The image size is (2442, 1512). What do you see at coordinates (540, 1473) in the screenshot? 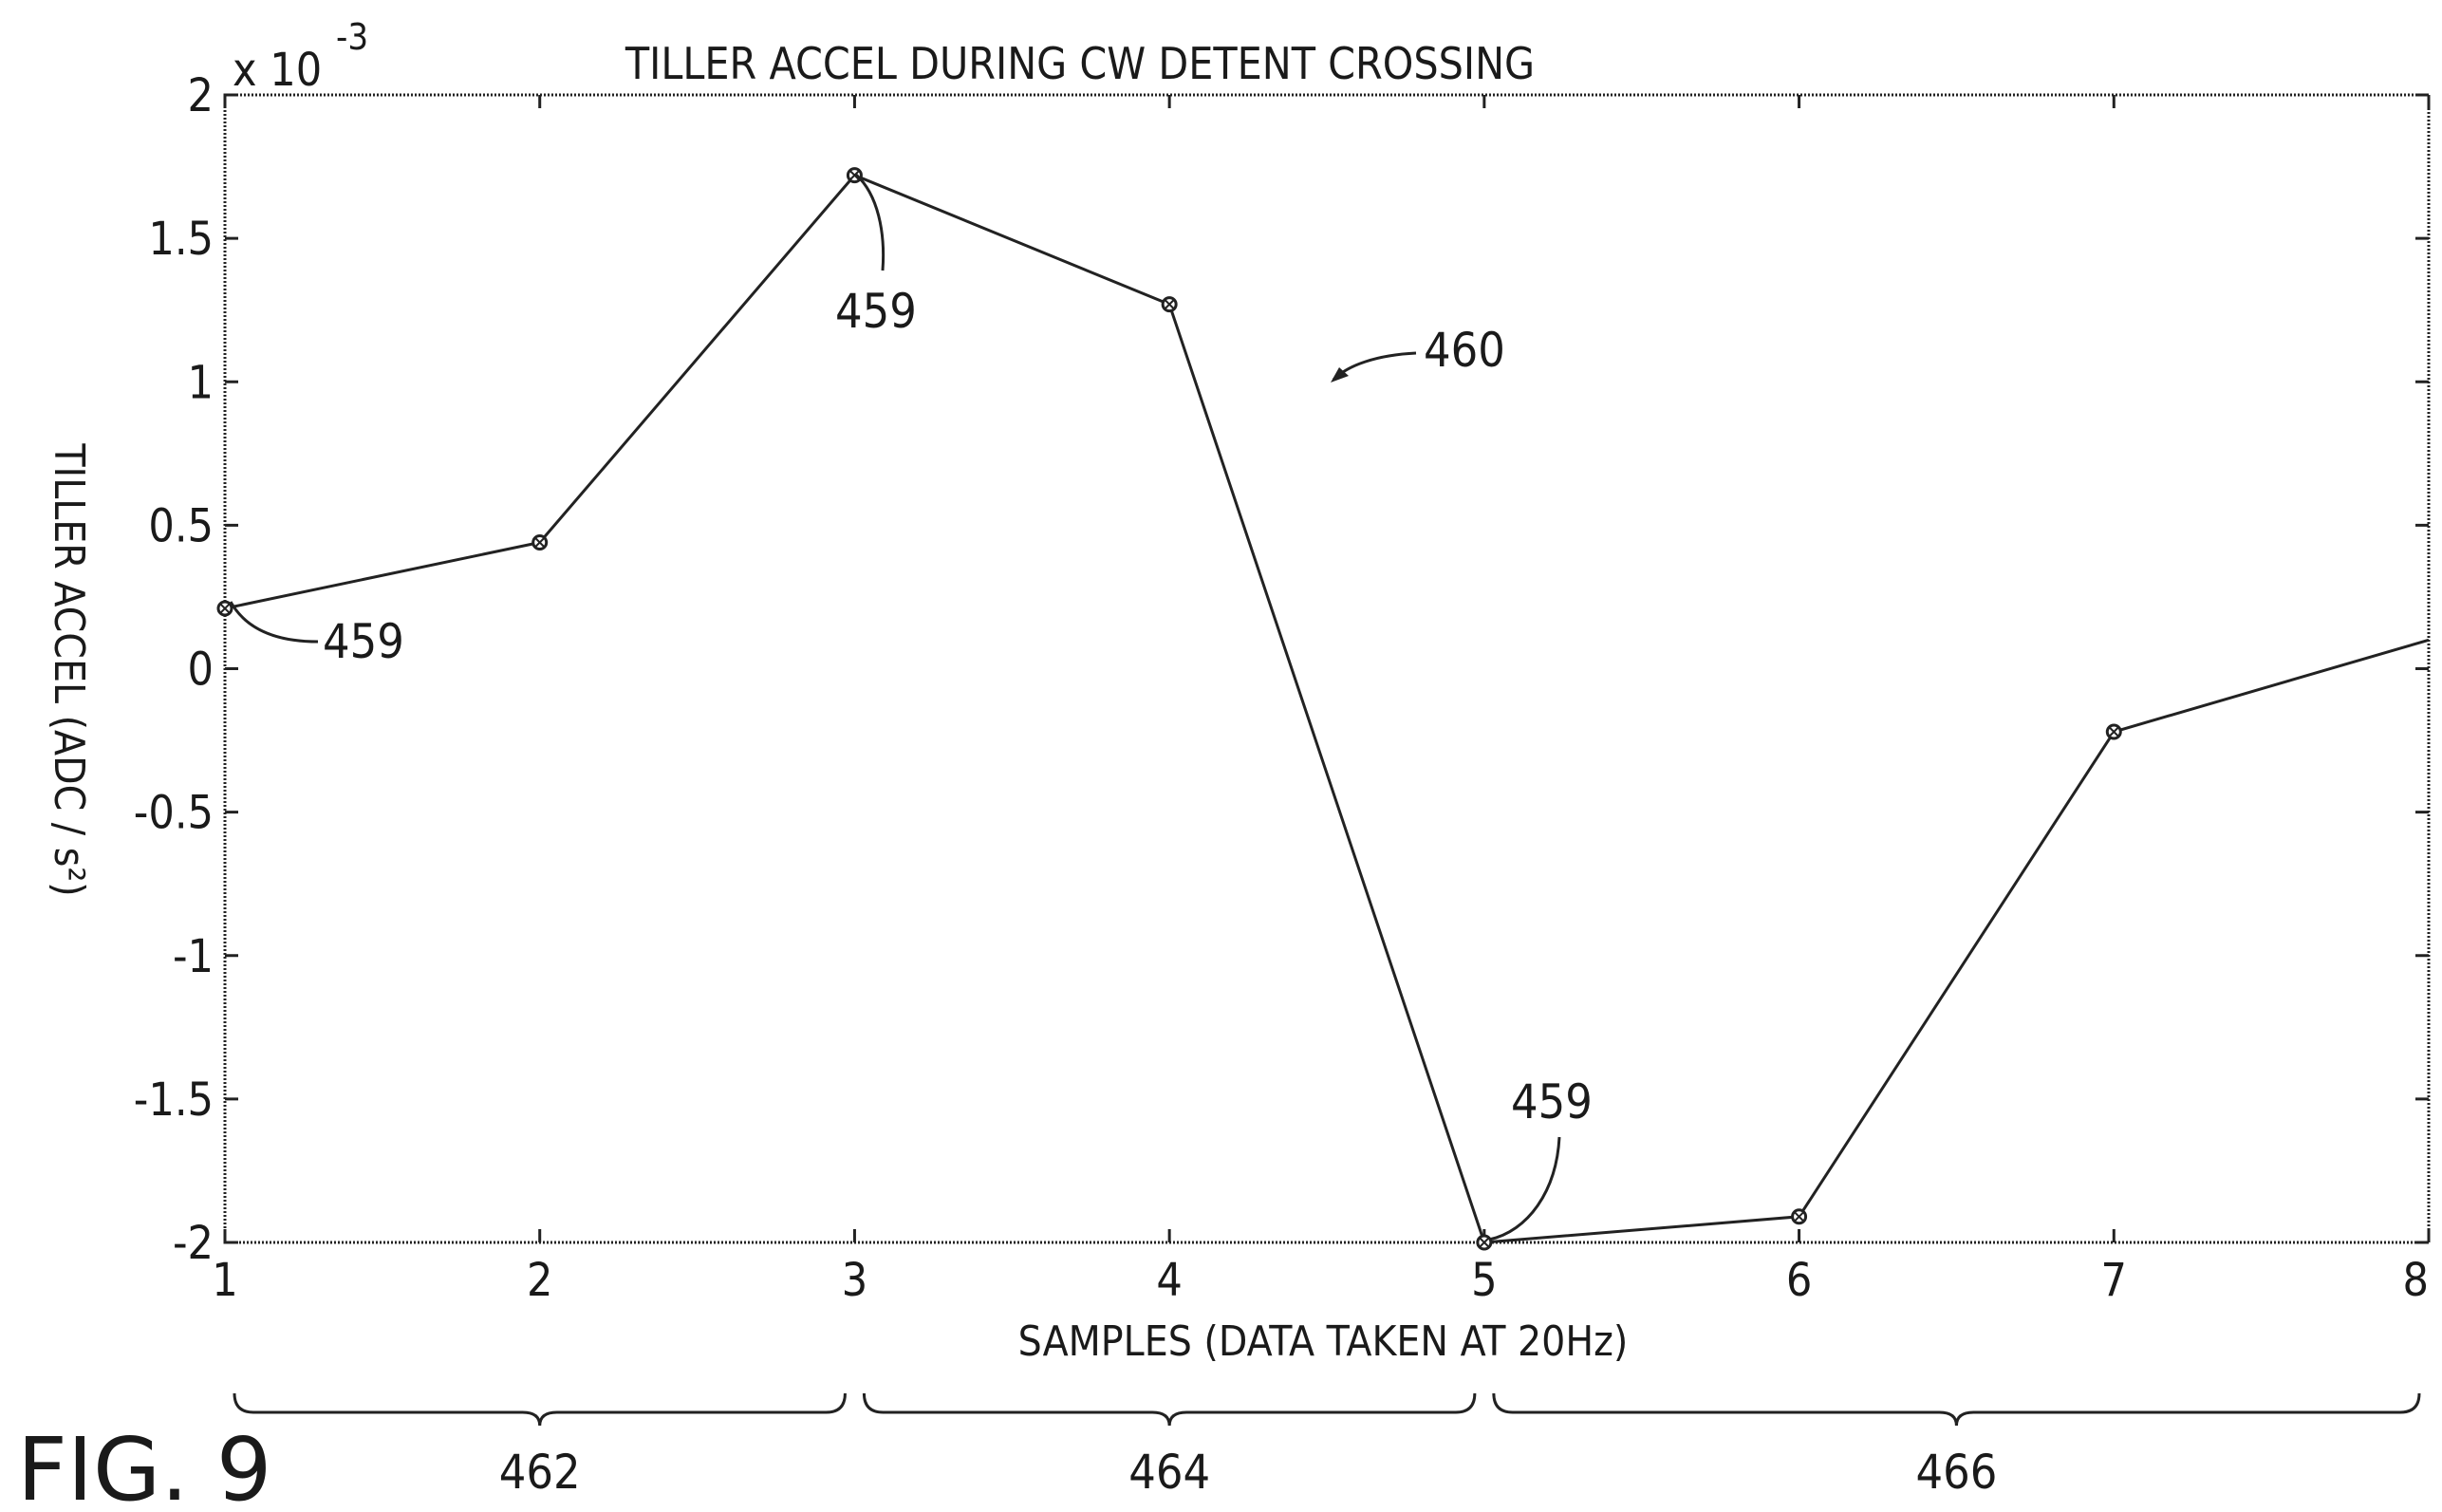
I see `range-bracket-label: 462` at bounding box center [540, 1473].